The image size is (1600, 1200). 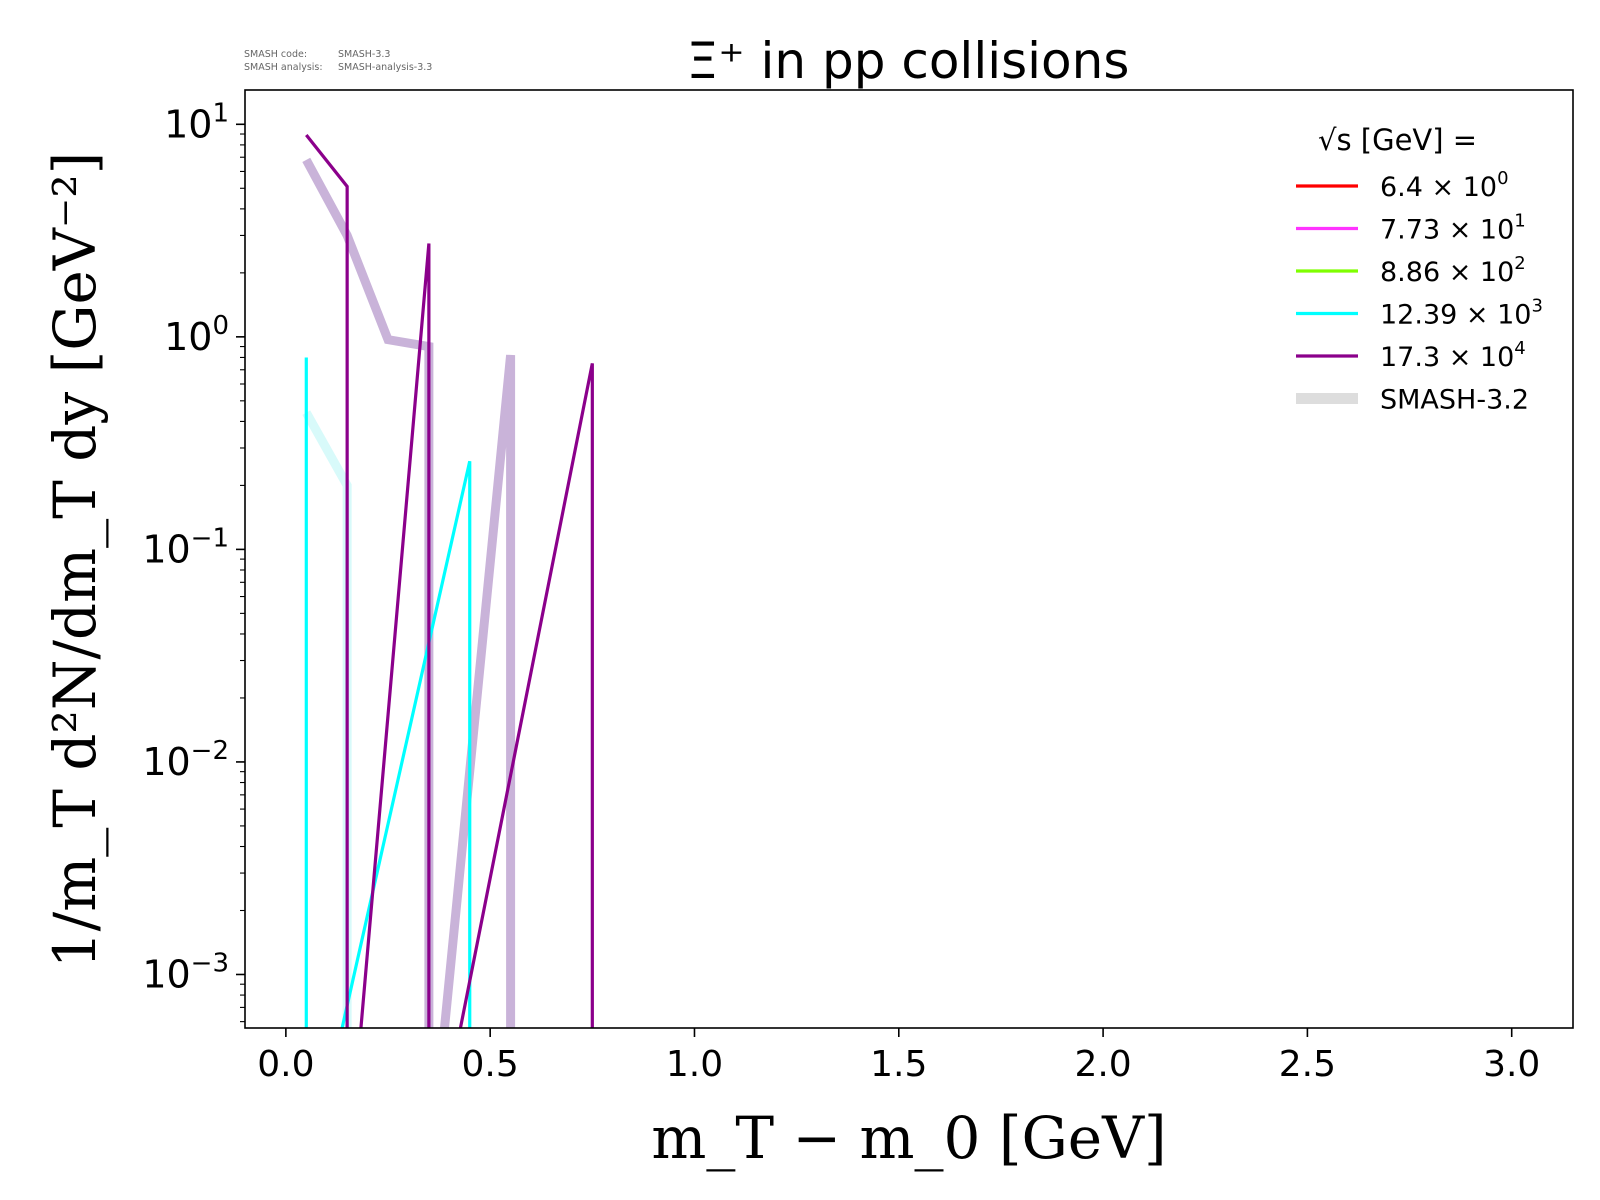 What do you see at coordinates (1444, 185) in the screenshot?
I see `legend-label: 6.4 × 100` at bounding box center [1444, 185].